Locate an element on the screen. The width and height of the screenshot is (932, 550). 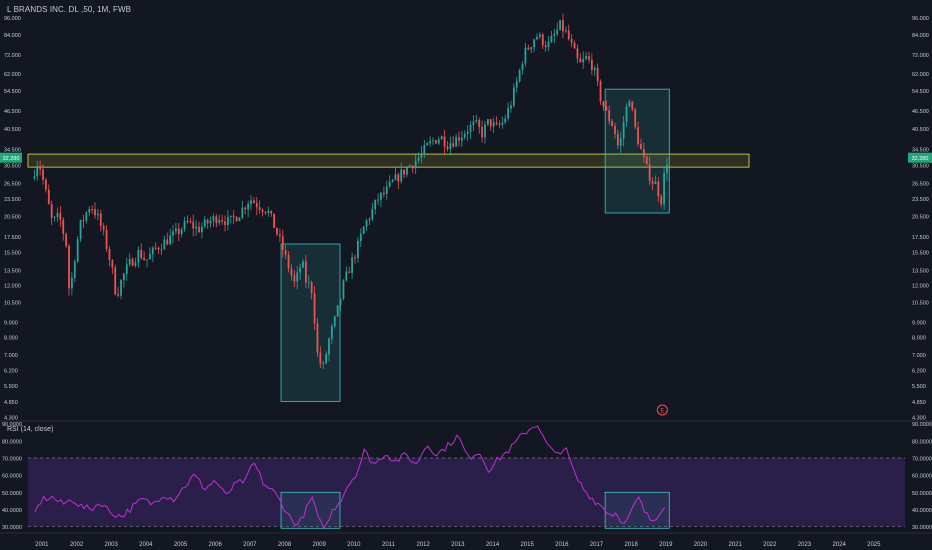
rsi-axis-right-label: 90.0000 is located at coordinates (922, 425).